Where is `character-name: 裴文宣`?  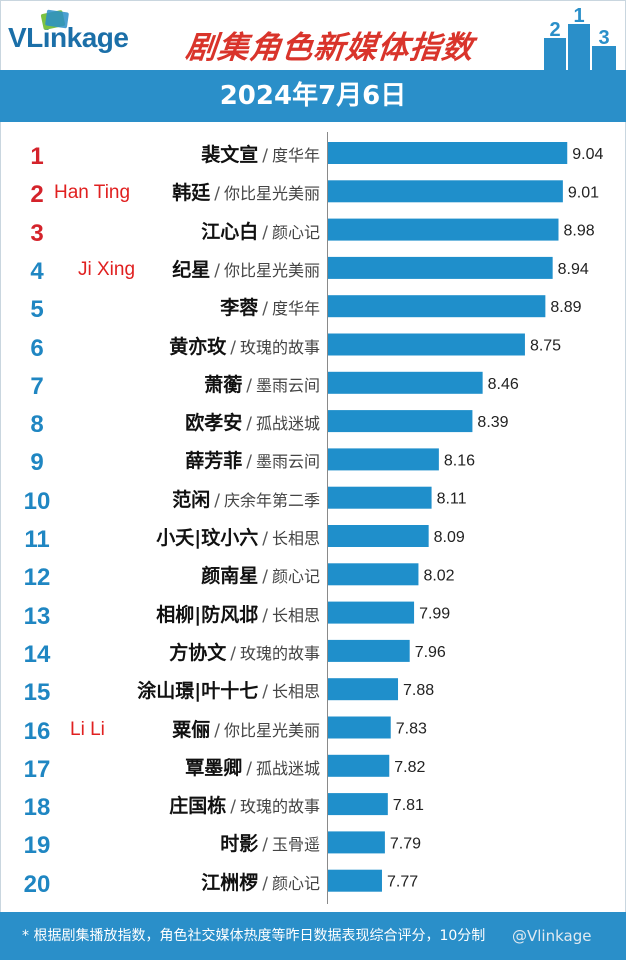
character-name: 裴文宣 is located at coordinates (230, 155).